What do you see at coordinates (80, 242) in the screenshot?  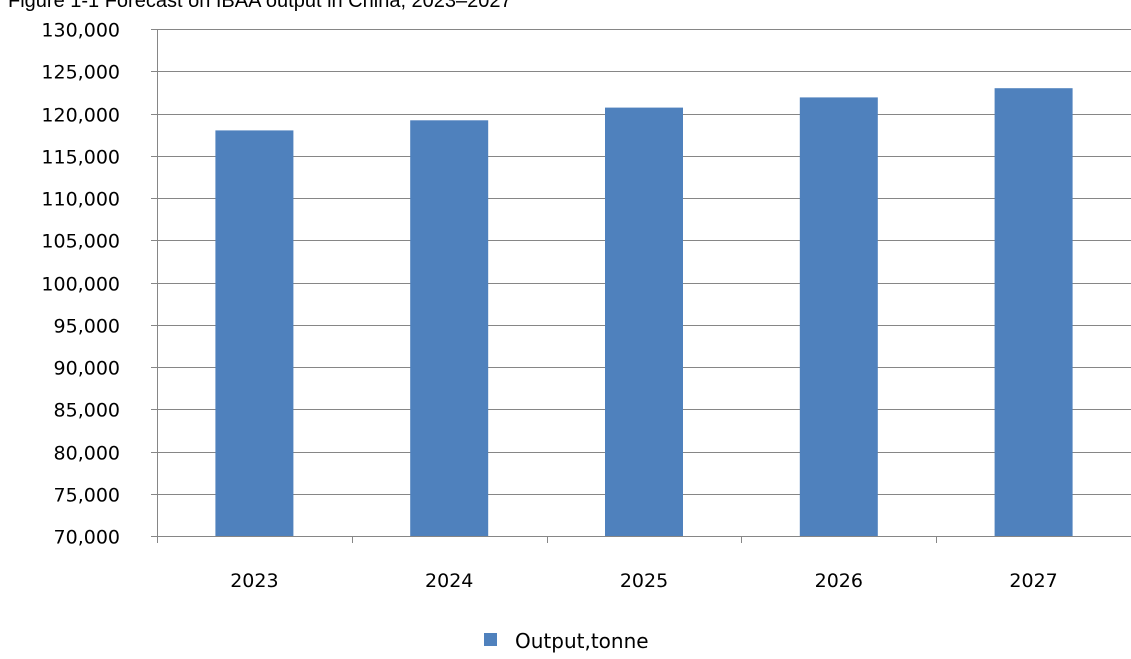 I see `y-tick-label: 105,000` at bounding box center [80, 242].